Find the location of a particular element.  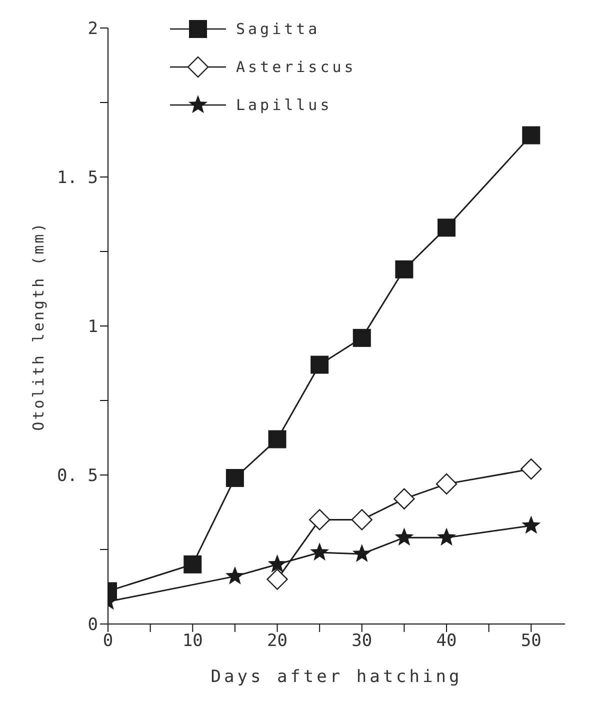

y-tick-label: 0. 5 is located at coordinates (77, 476).